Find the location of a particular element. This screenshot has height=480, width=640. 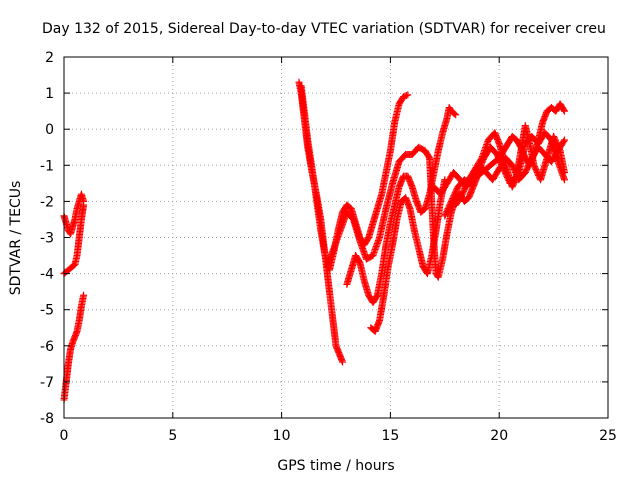

y-tick-label: -7 is located at coordinates (47, 383).